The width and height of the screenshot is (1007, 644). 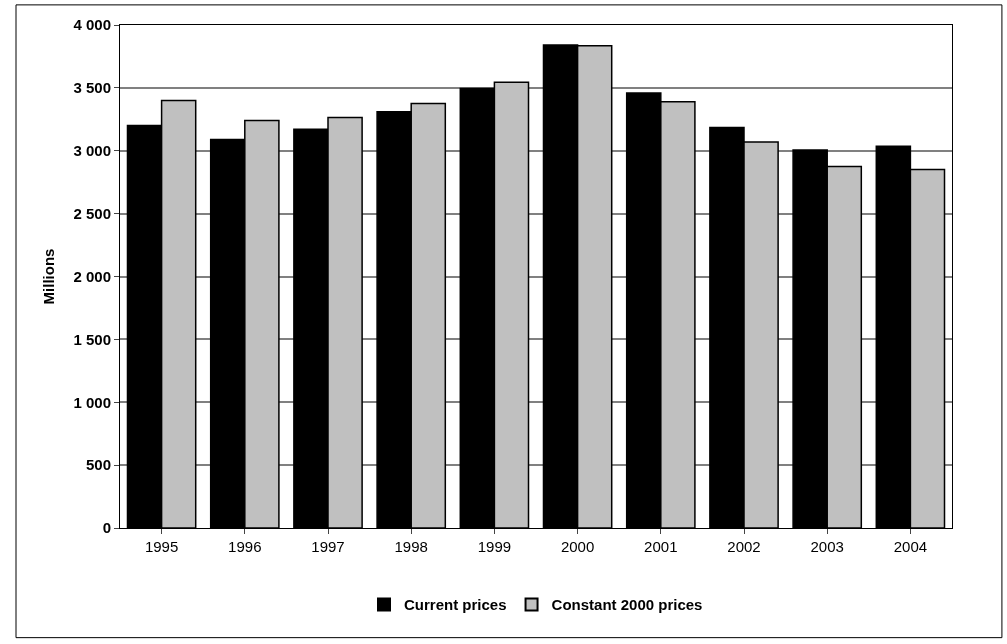 I want to click on x-tick-label: 2003, so click(x=827, y=546).